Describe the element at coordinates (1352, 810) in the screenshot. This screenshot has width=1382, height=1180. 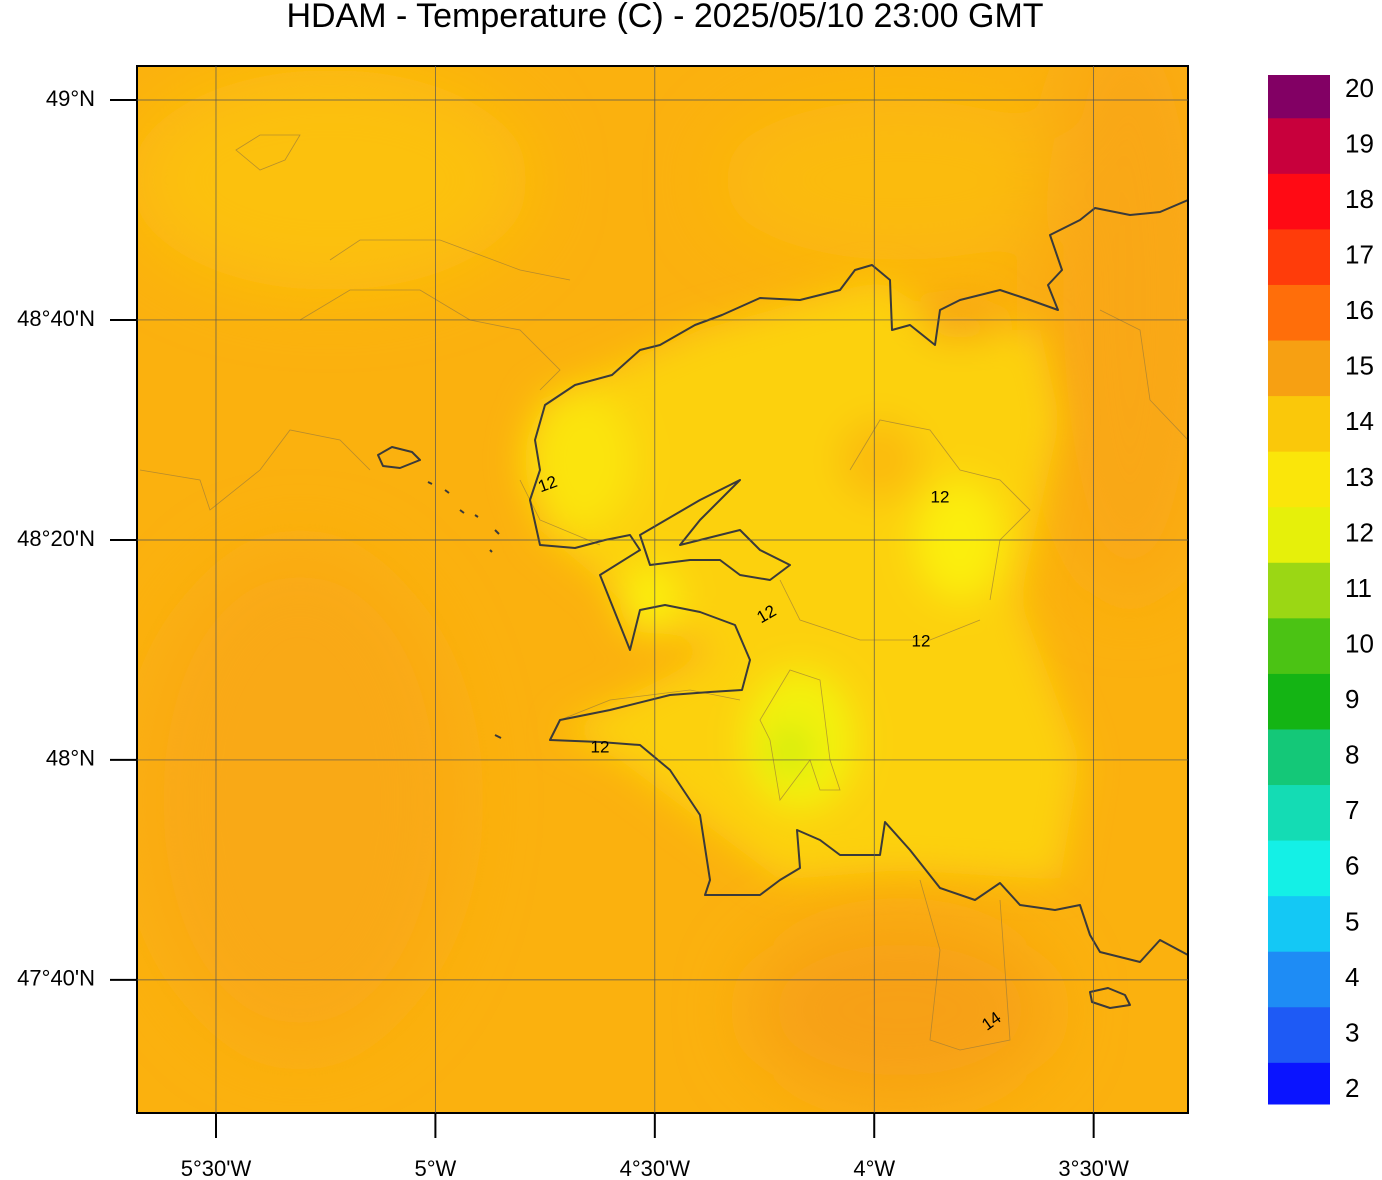
I see `colorbar-label: 7` at that location.